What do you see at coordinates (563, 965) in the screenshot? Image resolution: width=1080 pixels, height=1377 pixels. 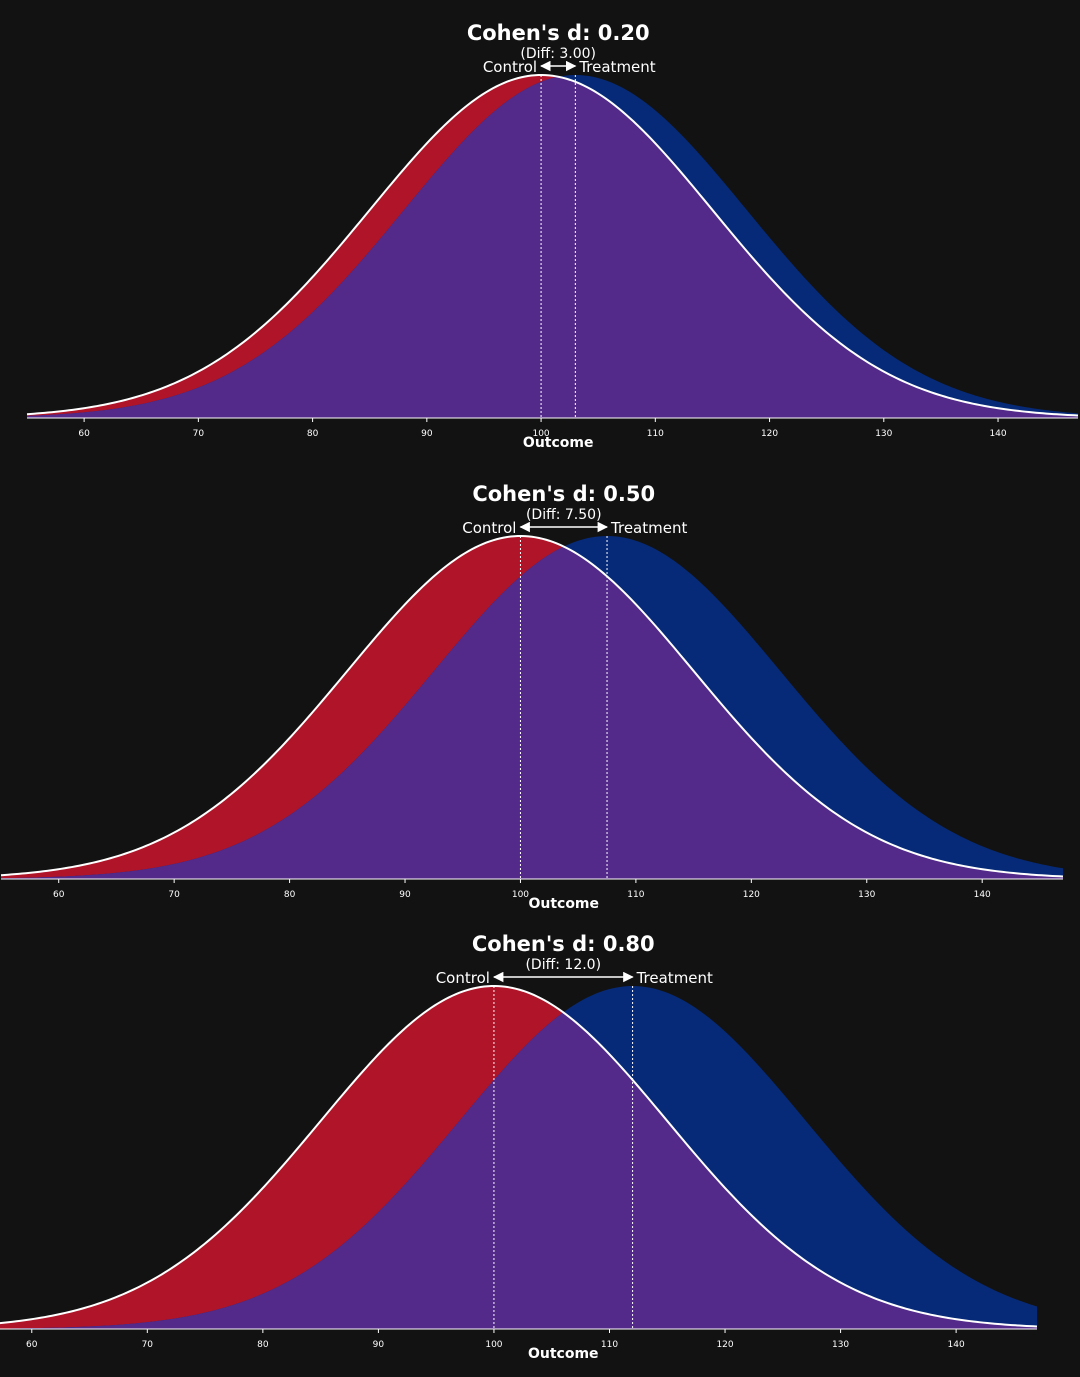 I see `chart-subtitle: (Diff: 12.0)` at bounding box center [563, 965].